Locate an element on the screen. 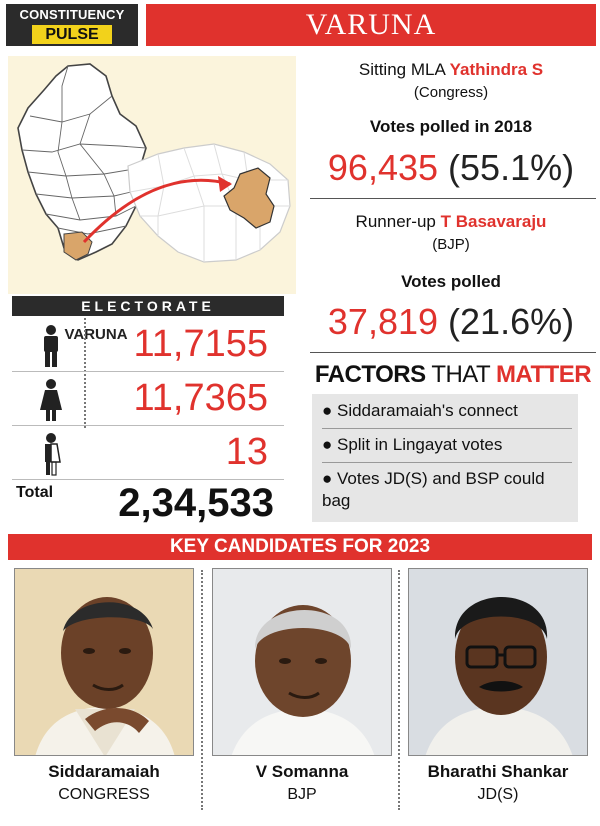 This screenshot has height=826, width=600. candidate-photo-bharathi-shankar is located at coordinates (498, 662).